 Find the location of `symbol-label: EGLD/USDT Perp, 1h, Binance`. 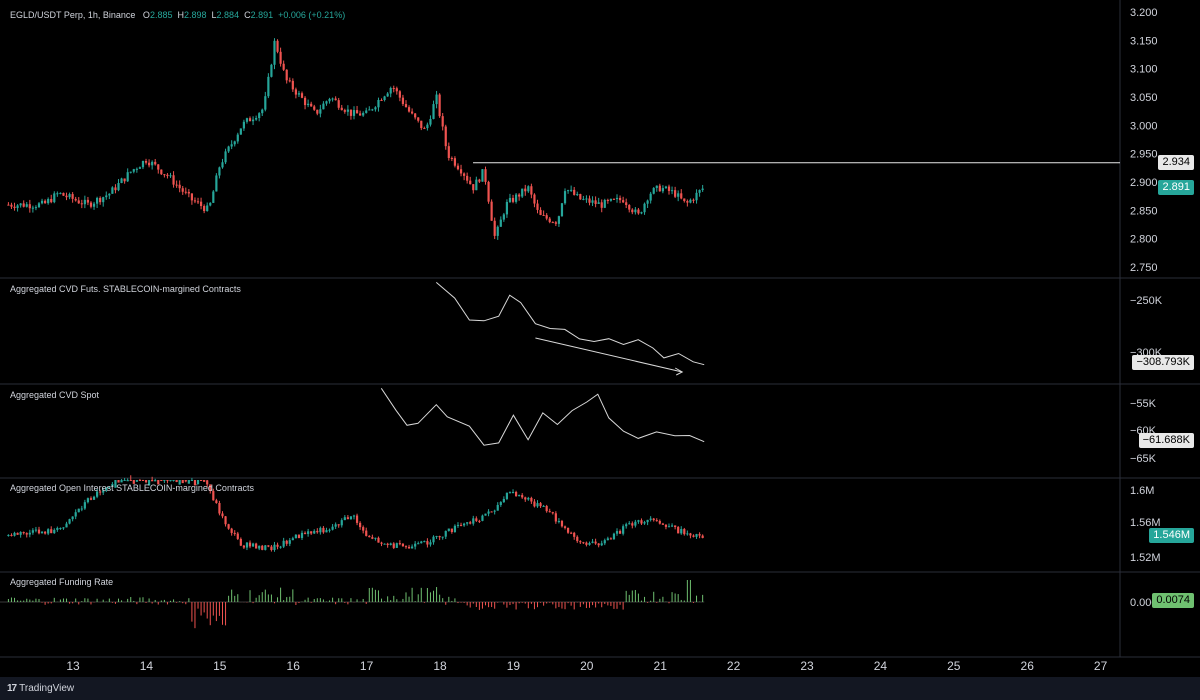

symbol-label: EGLD/USDT Perp, 1h, Binance is located at coordinates (73, 15).